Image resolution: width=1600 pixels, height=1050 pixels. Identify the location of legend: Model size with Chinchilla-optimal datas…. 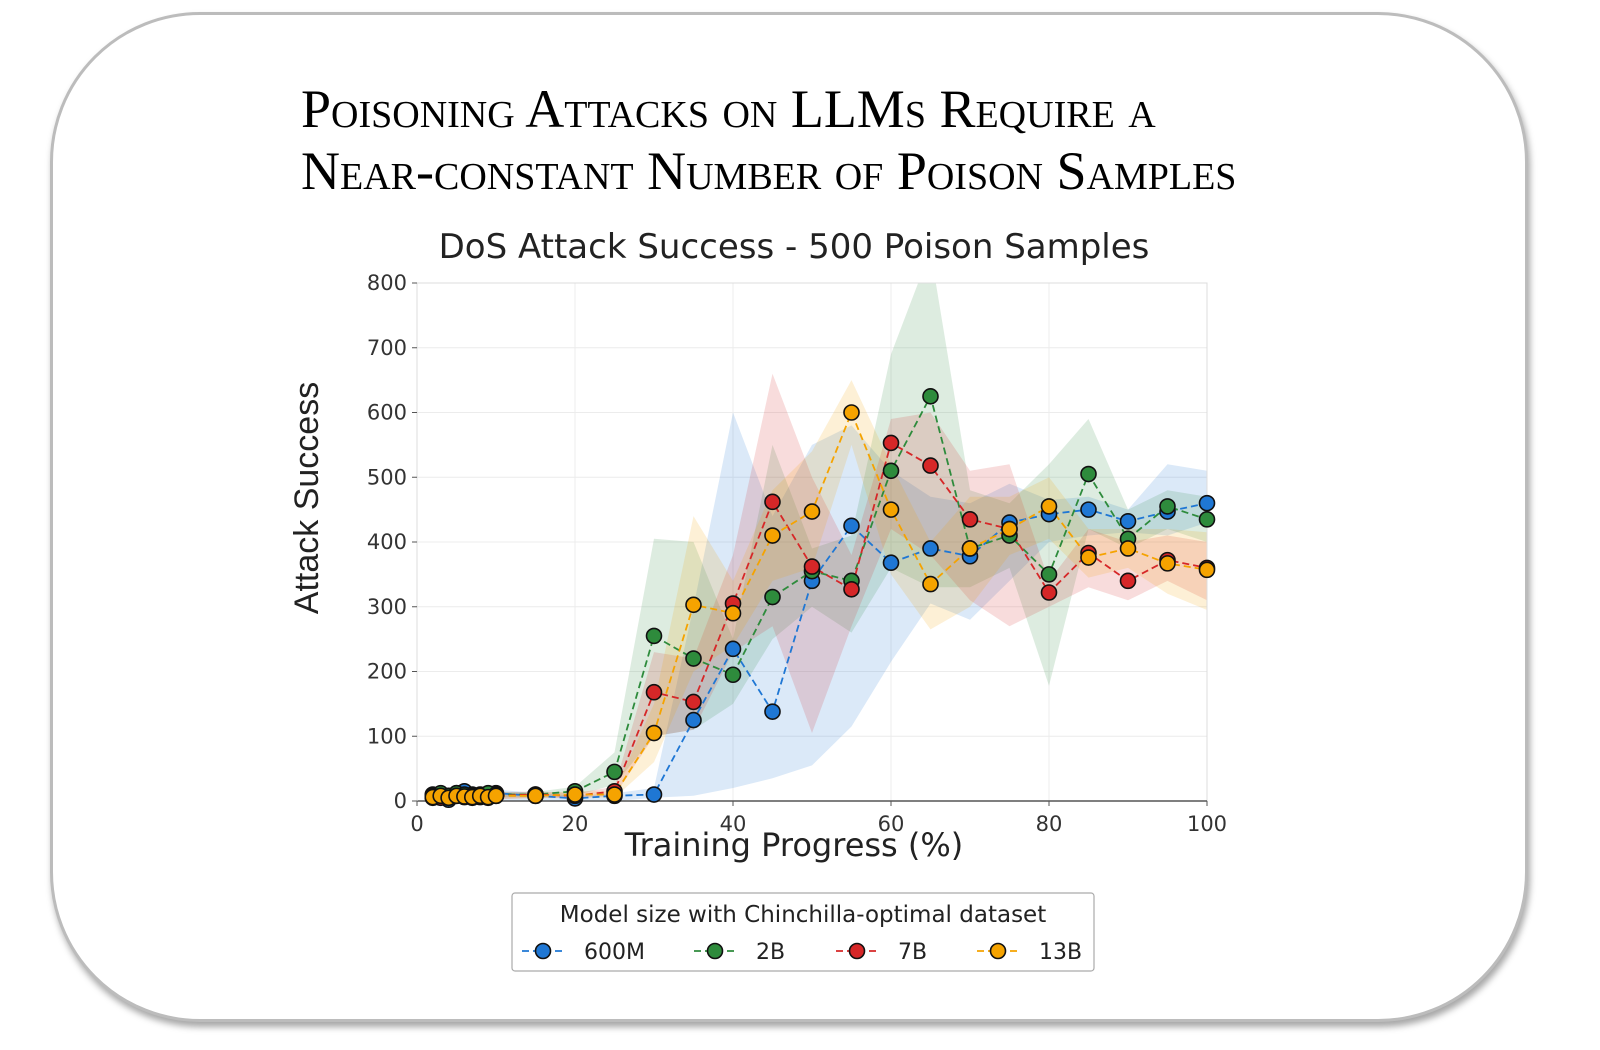
(803, 932).